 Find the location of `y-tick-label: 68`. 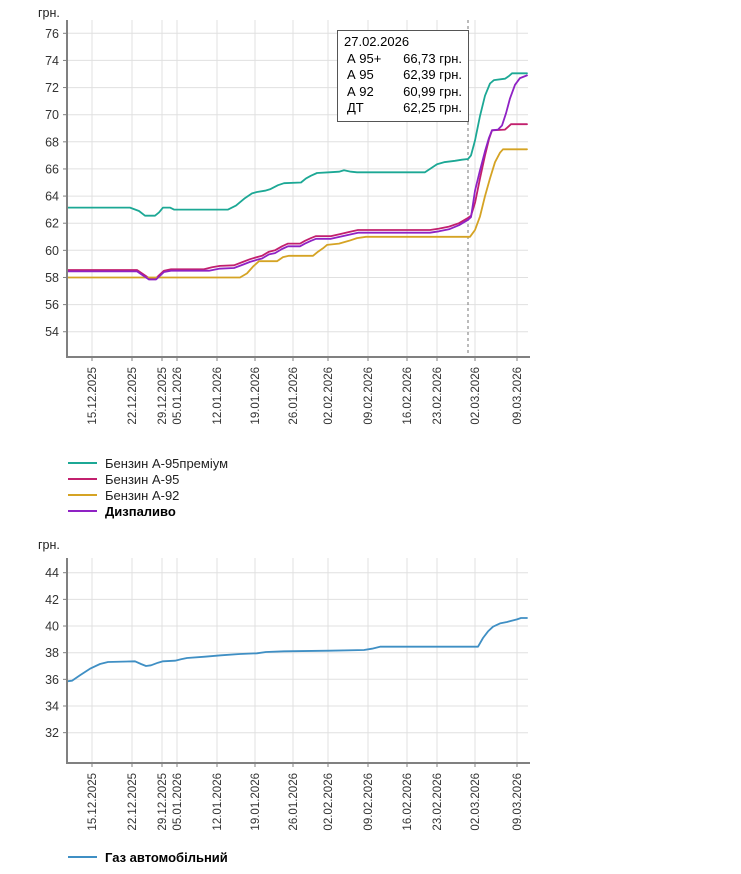

y-tick-label: 68 is located at coordinates (52, 142).